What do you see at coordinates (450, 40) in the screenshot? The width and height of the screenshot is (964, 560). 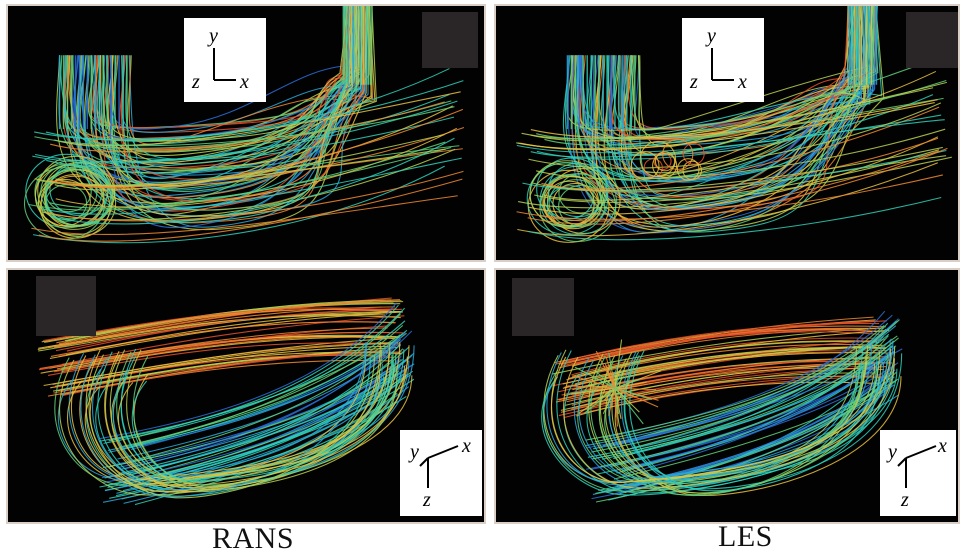 I see `rans-side-mask` at bounding box center [450, 40].